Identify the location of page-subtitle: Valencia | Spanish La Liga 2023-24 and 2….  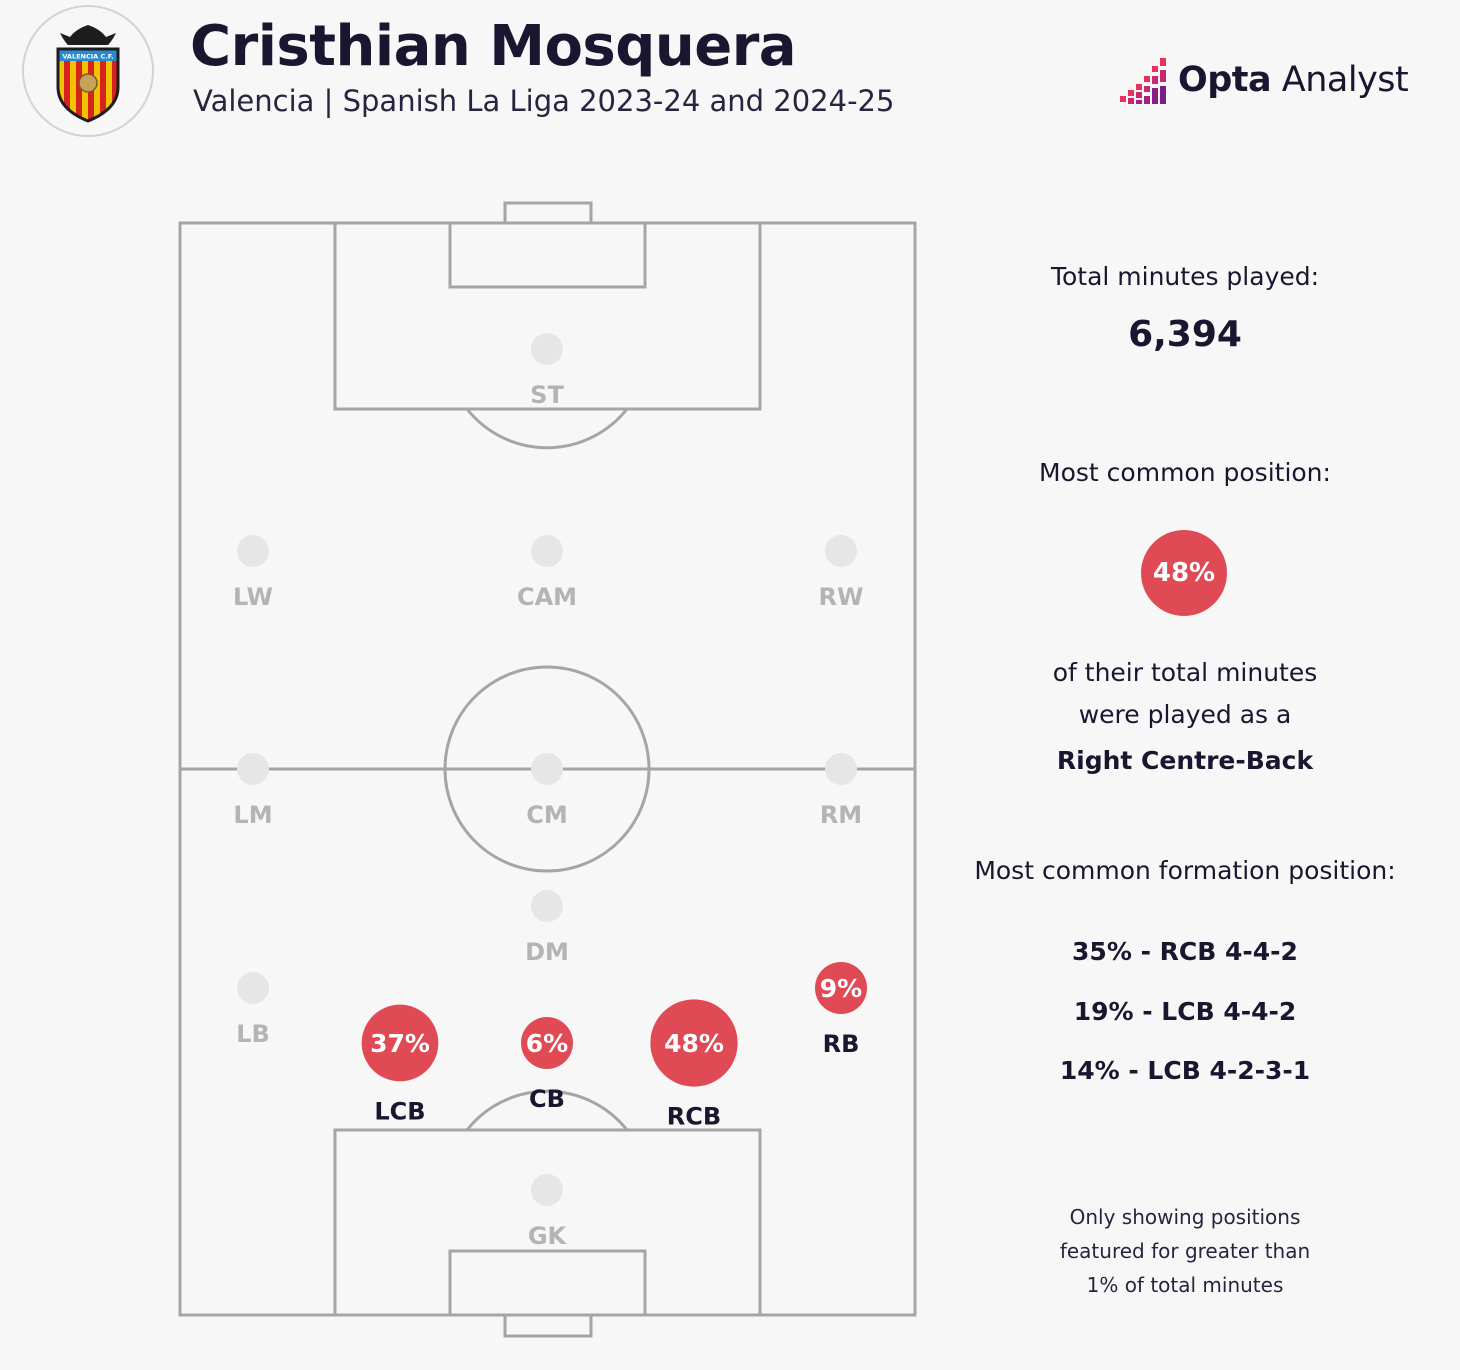
(544, 101).